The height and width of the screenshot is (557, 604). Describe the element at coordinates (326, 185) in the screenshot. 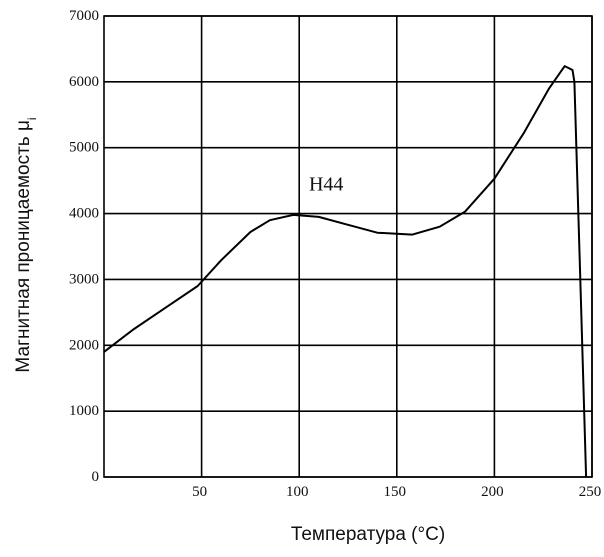

I see `series-annotation: H44` at that location.